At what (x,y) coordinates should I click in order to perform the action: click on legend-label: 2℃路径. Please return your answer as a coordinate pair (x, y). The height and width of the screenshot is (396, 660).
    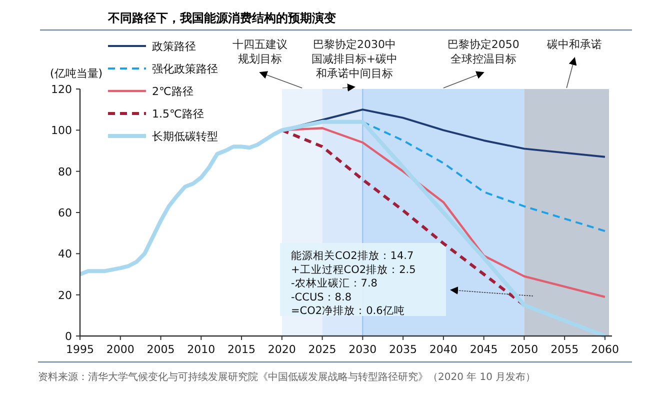
    Looking at the image, I should click on (173, 91).